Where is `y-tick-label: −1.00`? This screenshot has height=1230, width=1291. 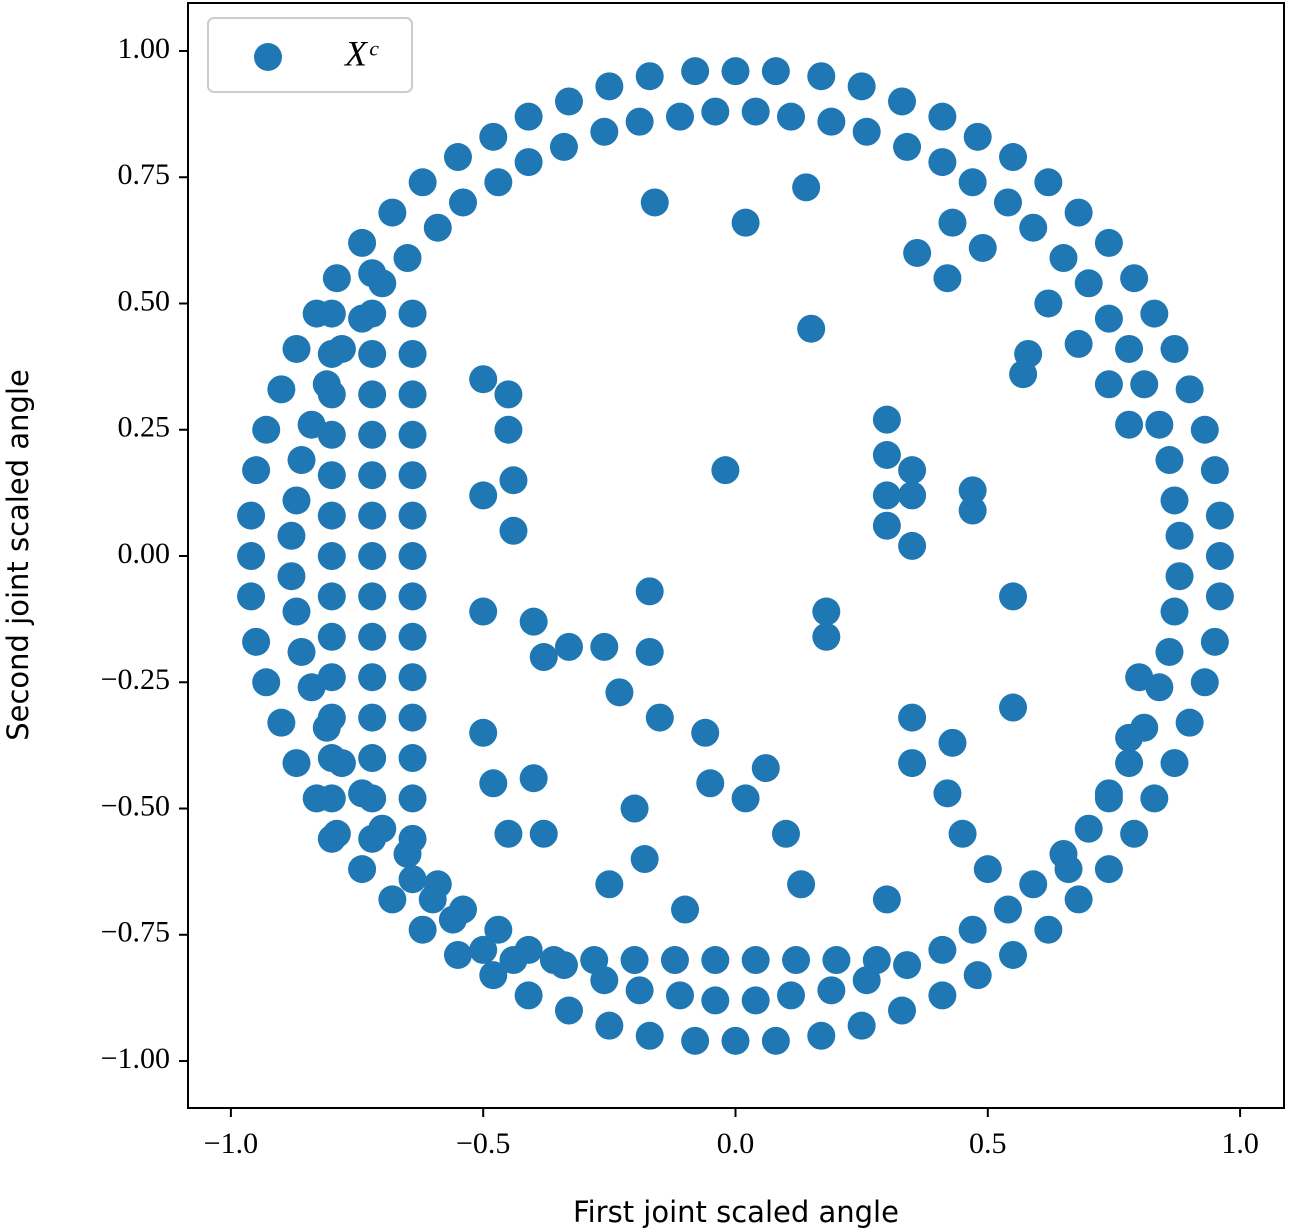
y-tick-label: −1.00 is located at coordinates (135, 1058).